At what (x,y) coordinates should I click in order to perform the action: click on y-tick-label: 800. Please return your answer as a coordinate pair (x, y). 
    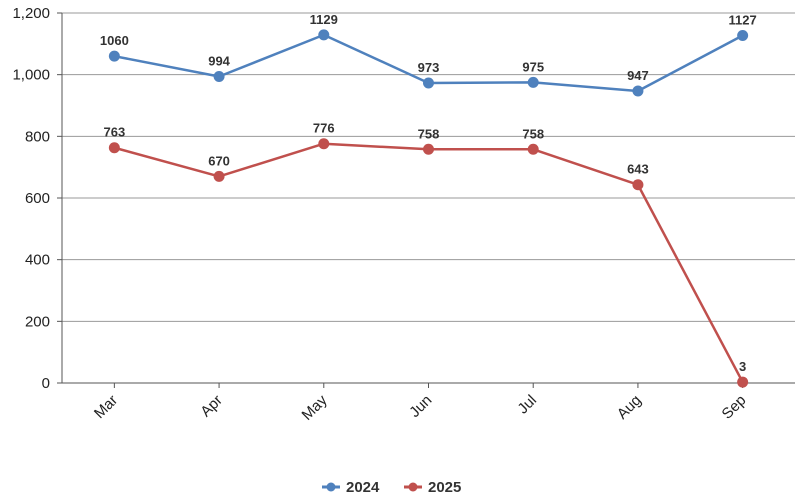
    Looking at the image, I should click on (37, 136).